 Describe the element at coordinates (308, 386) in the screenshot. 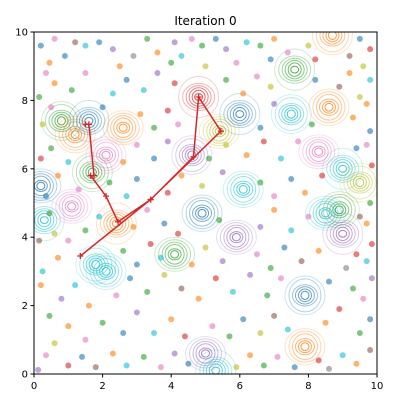

I see `x-tick-label: 8` at that location.